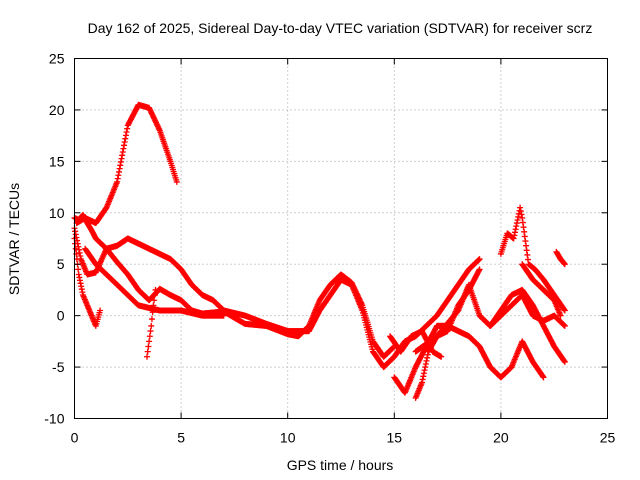  I want to click on x-tick-label: 0, so click(75, 438).